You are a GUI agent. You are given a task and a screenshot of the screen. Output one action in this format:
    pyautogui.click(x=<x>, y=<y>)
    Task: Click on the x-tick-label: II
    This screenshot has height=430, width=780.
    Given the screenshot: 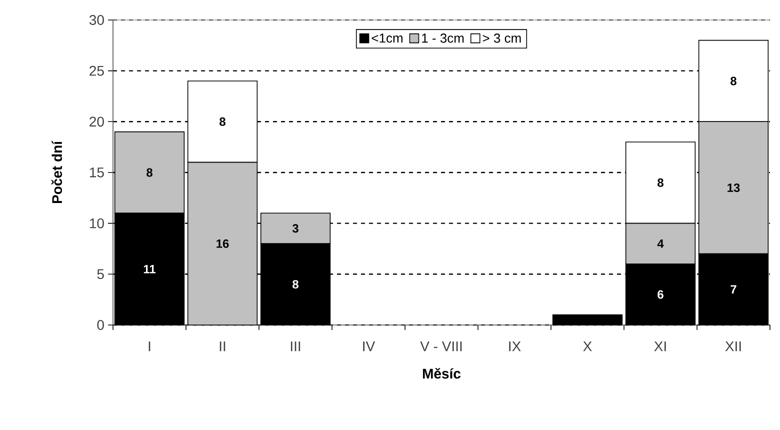 What is the action you would take?
    pyautogui.click(x=223, y=347)
    